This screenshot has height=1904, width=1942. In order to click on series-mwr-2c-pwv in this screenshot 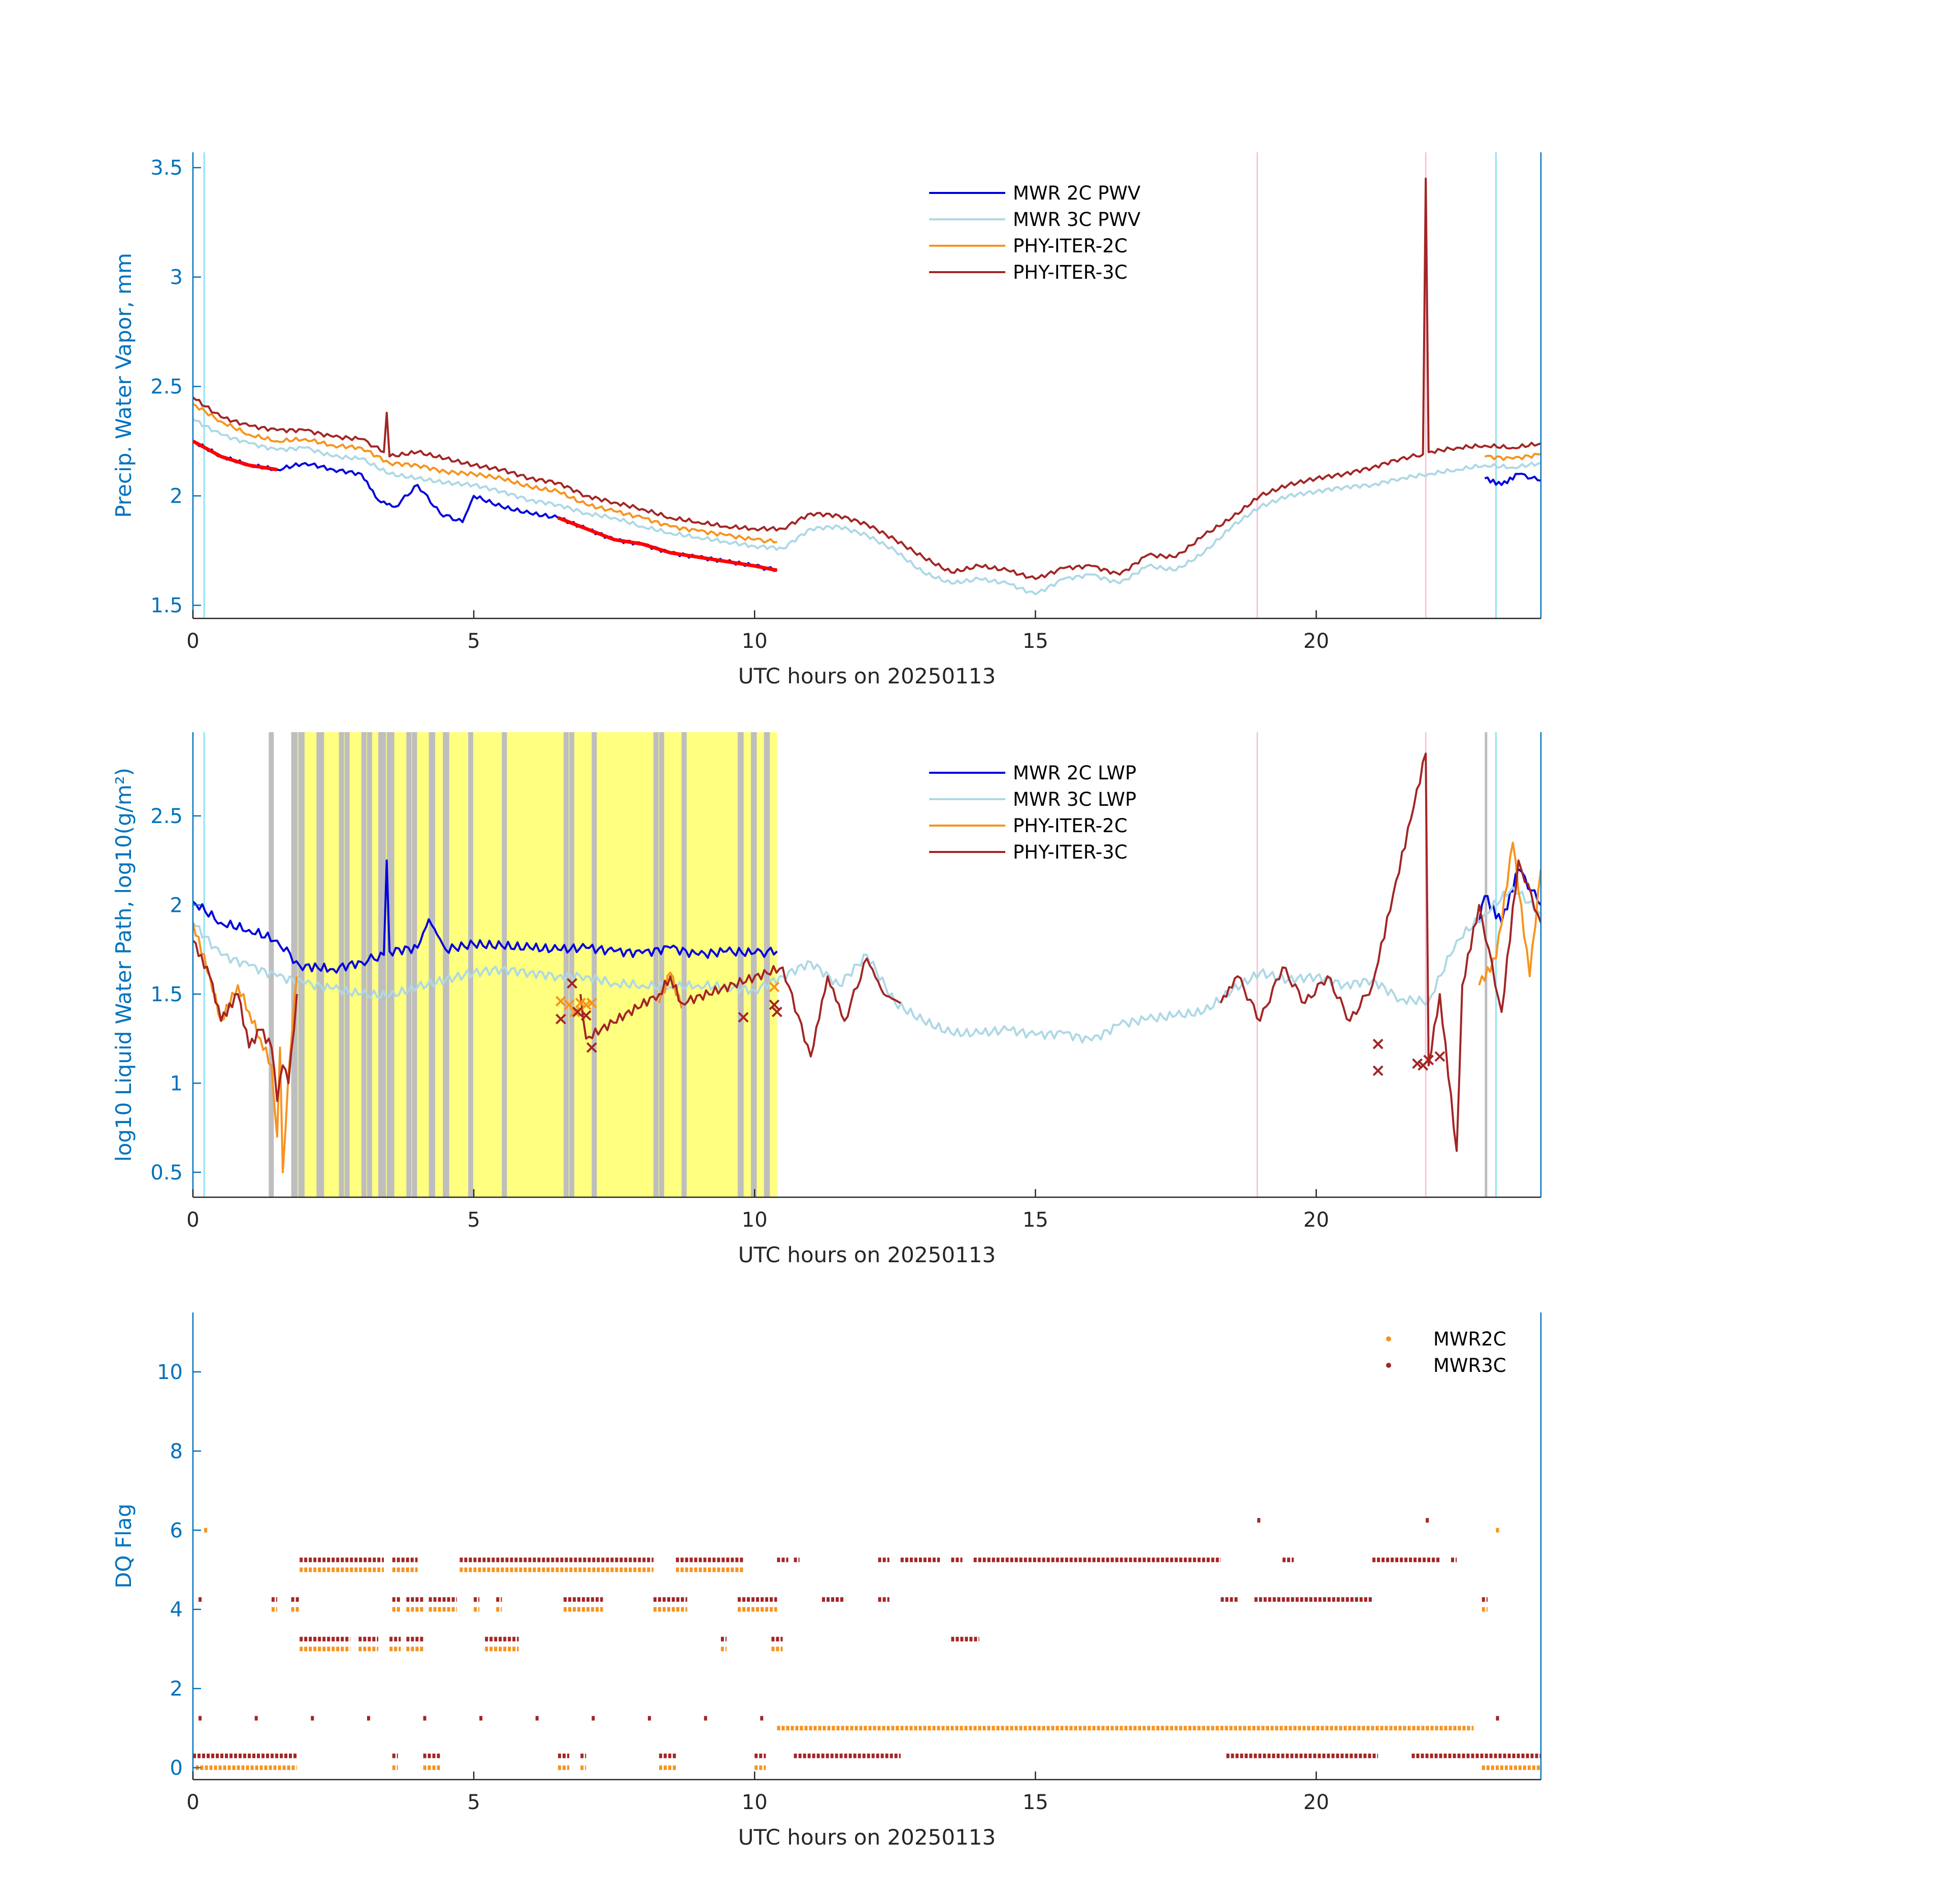, I will do `click(867, 506)`.